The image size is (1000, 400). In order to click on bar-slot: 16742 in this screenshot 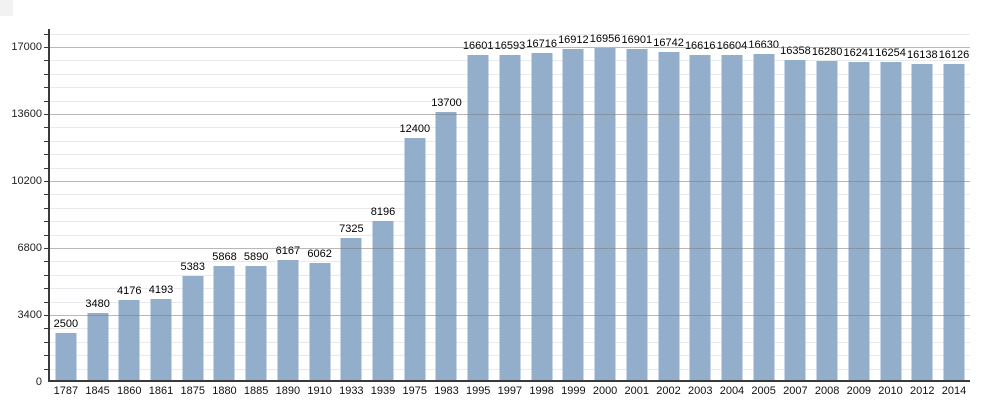, I will do `click(669, 205)`.